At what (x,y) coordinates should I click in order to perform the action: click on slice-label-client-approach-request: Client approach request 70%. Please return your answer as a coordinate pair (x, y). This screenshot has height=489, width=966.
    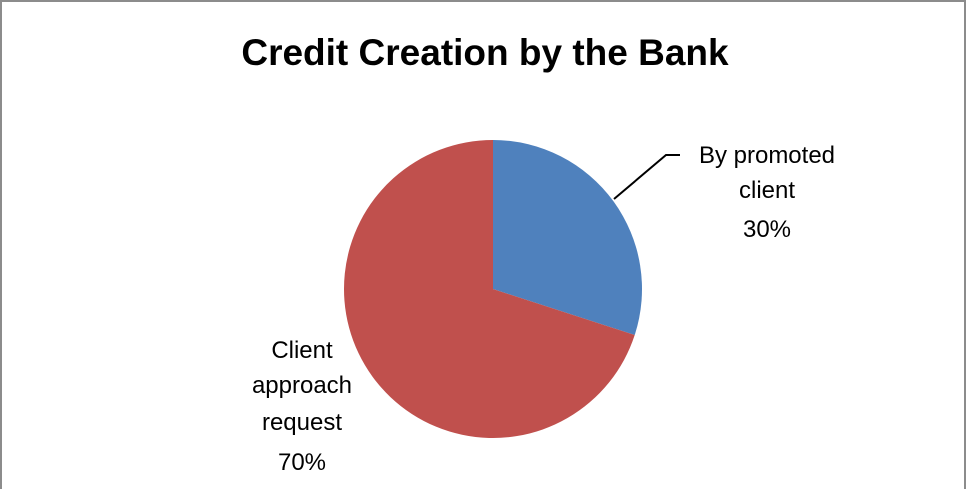
    Looking at the image, I should click on (302, 406).